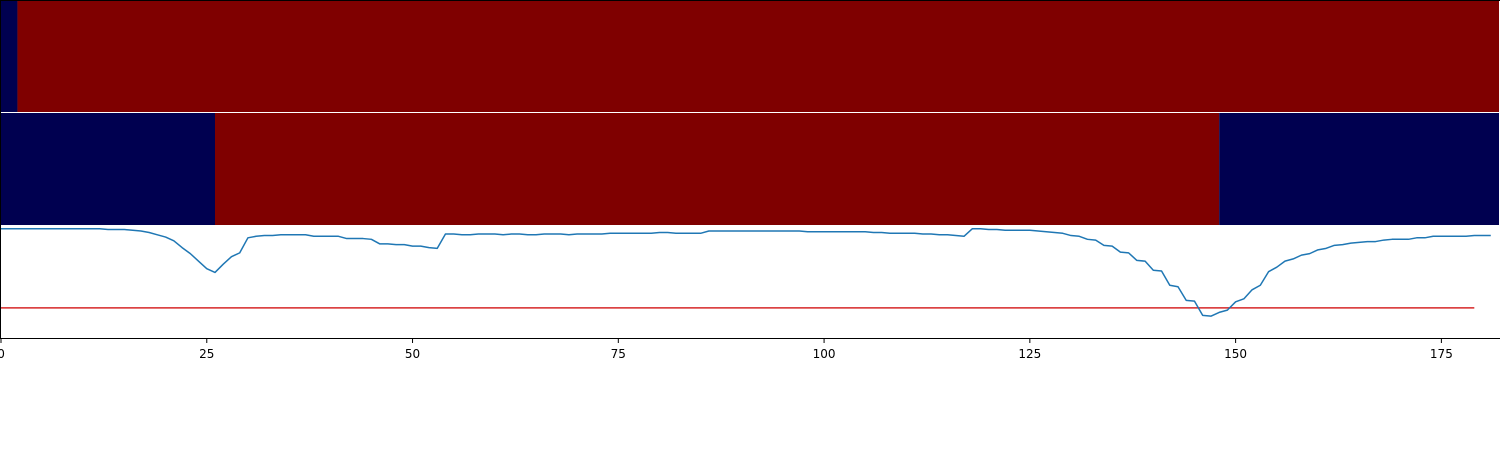 The height and width of the screenshot is (450, 1500). What do you see at coordinates (618, 354) in the screenshot?
I see `x-tick-label: 75` at bounding box center [618, 354].